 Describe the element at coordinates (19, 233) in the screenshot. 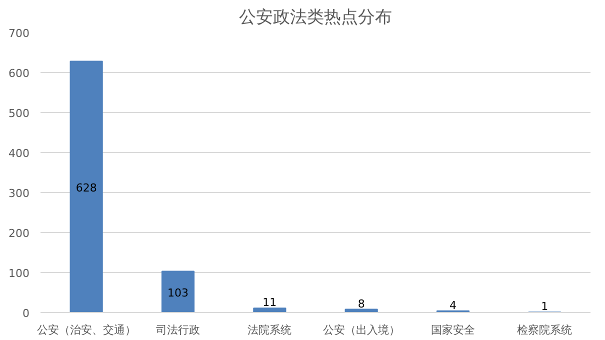

I see `y-tick-label: 200` at that location.